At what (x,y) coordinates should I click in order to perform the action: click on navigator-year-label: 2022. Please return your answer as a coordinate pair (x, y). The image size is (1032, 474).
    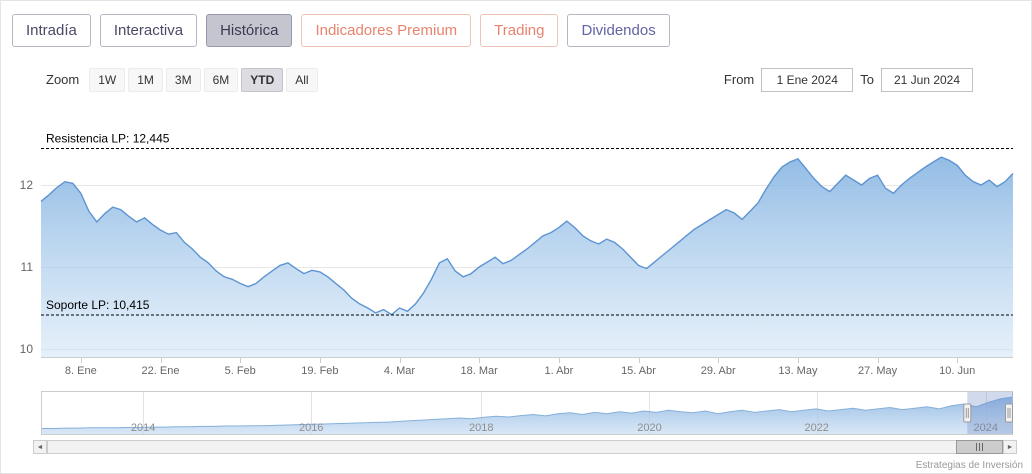
    Looking at the image, I should click on (816, 428).